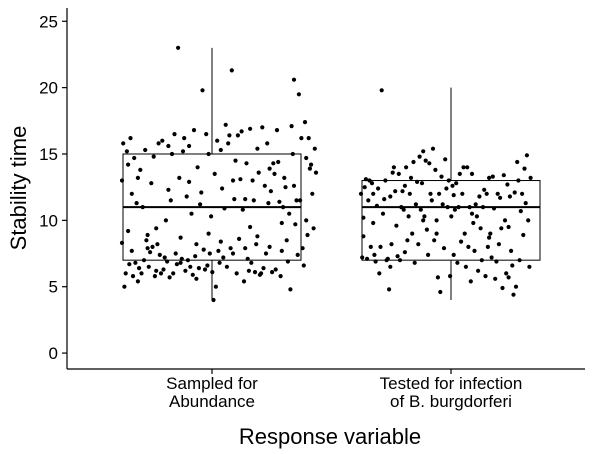 The image size is (600, 454). I want to click on y-axis-title: Stability time, so click(18, 188).